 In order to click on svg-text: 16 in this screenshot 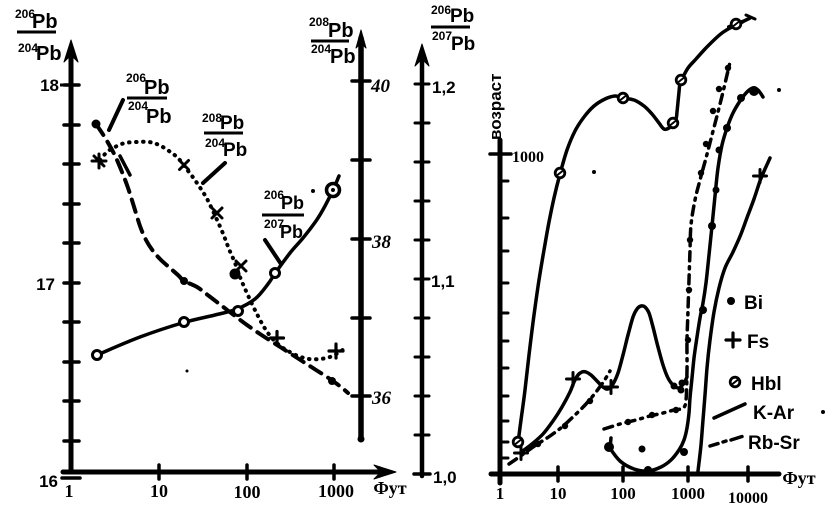, I will do `click(48, 481)`.